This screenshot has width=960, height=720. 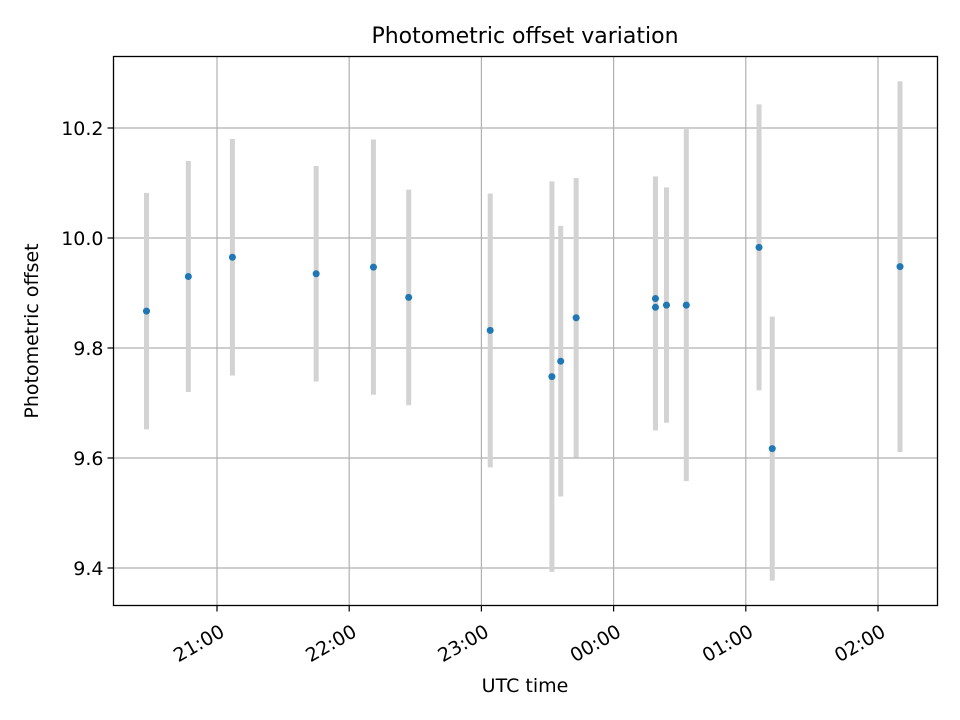 I want to click on y-tick-label: 10.0, so click(x=82, y=239).